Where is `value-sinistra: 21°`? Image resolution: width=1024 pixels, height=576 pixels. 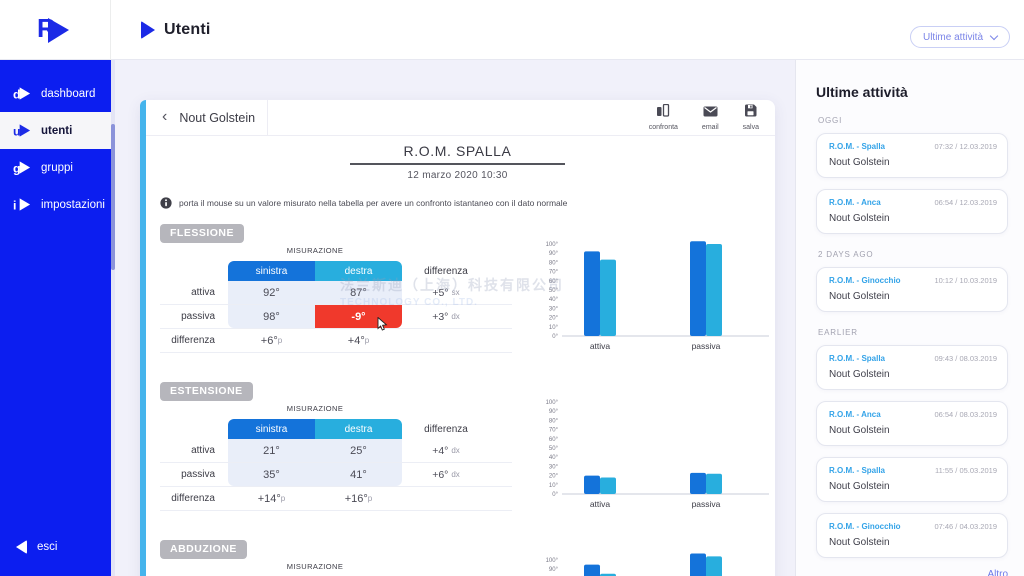
value-sinistra: 21° is located at coordinates (271, 450).